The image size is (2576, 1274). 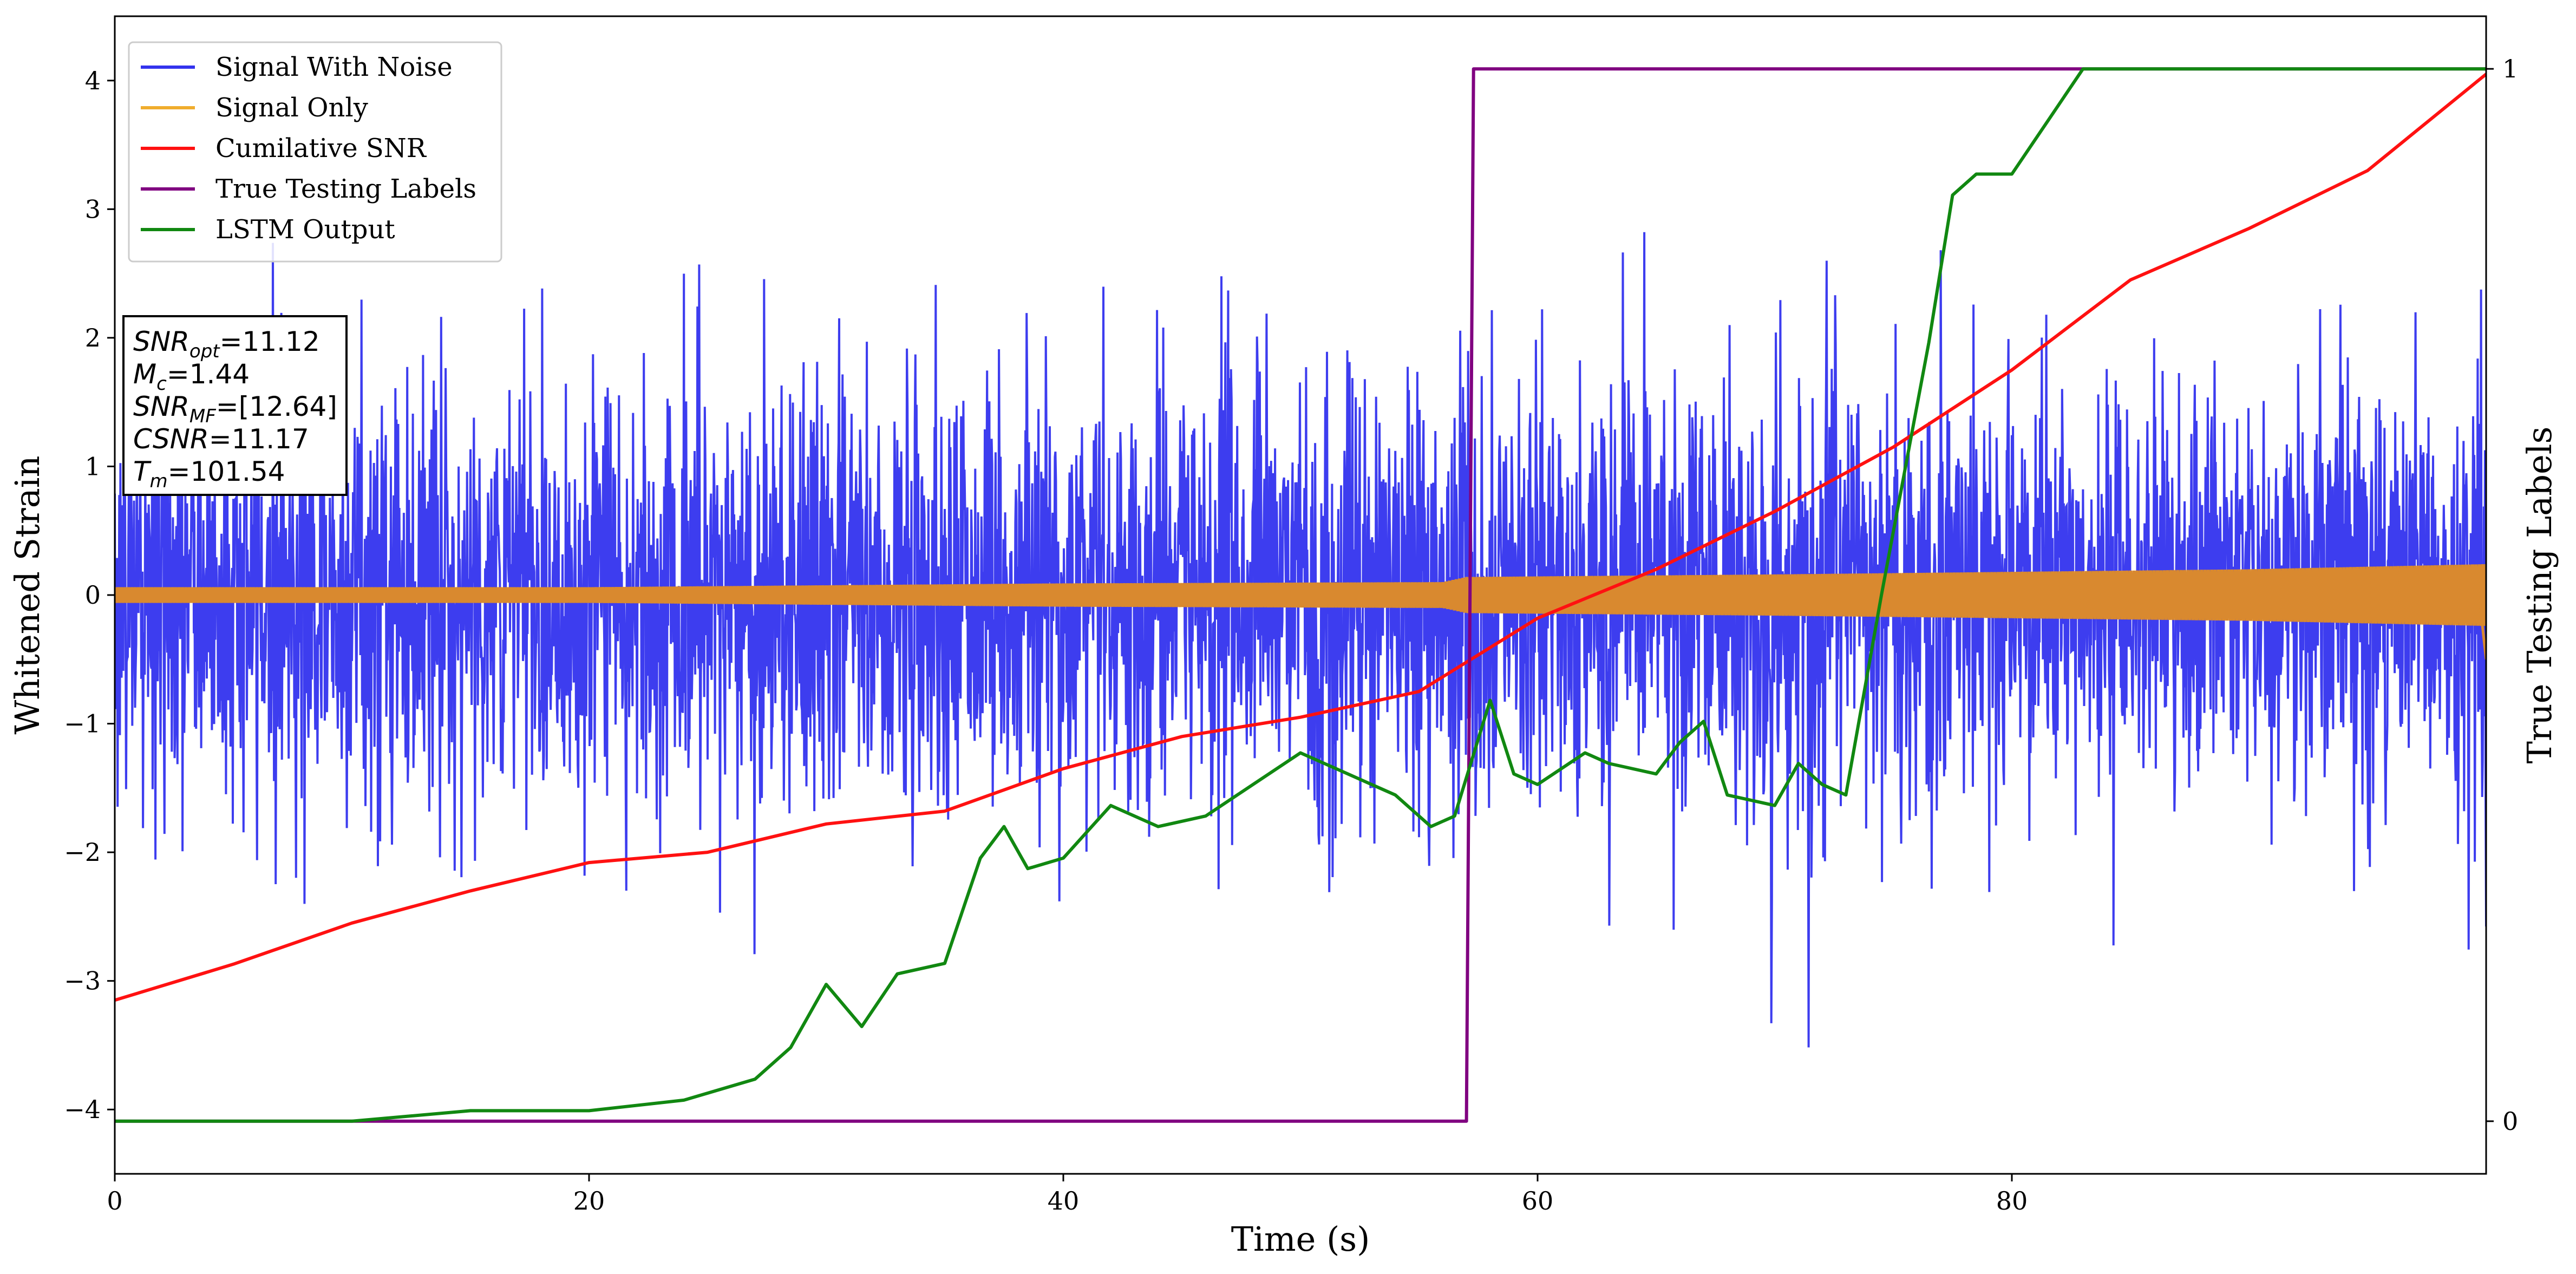 What do you see at coordinates (2540, 595) in the screenshot?
I see `y2-axis-label: True Testing Labels` at bounding box center [2540, 595].